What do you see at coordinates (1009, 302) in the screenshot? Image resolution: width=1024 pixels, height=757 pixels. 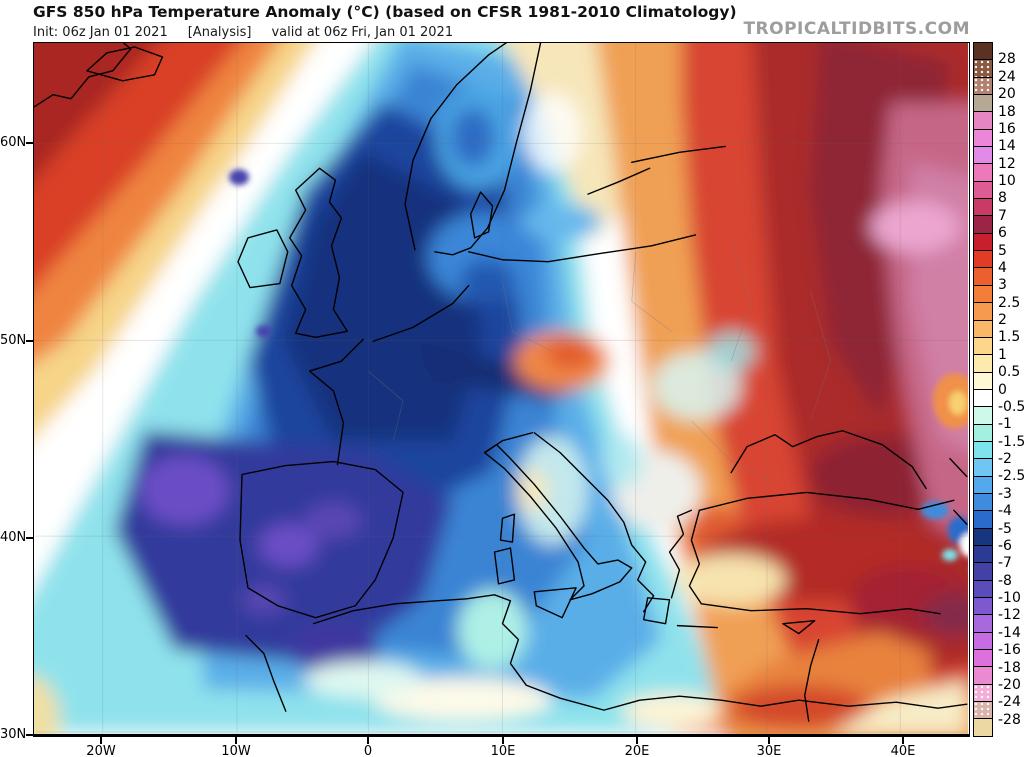 I see `colorbar-label: 2.5` at bounding box center [1009, 302].